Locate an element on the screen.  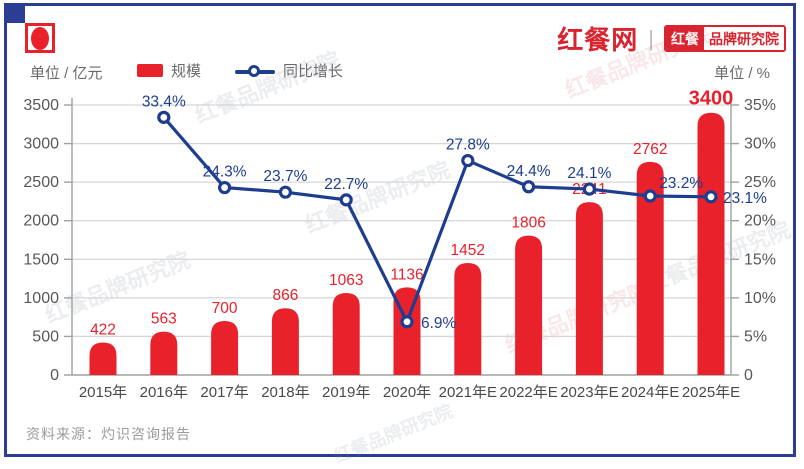
brand-title: 红餐网 is located at coordinates (598, 40).